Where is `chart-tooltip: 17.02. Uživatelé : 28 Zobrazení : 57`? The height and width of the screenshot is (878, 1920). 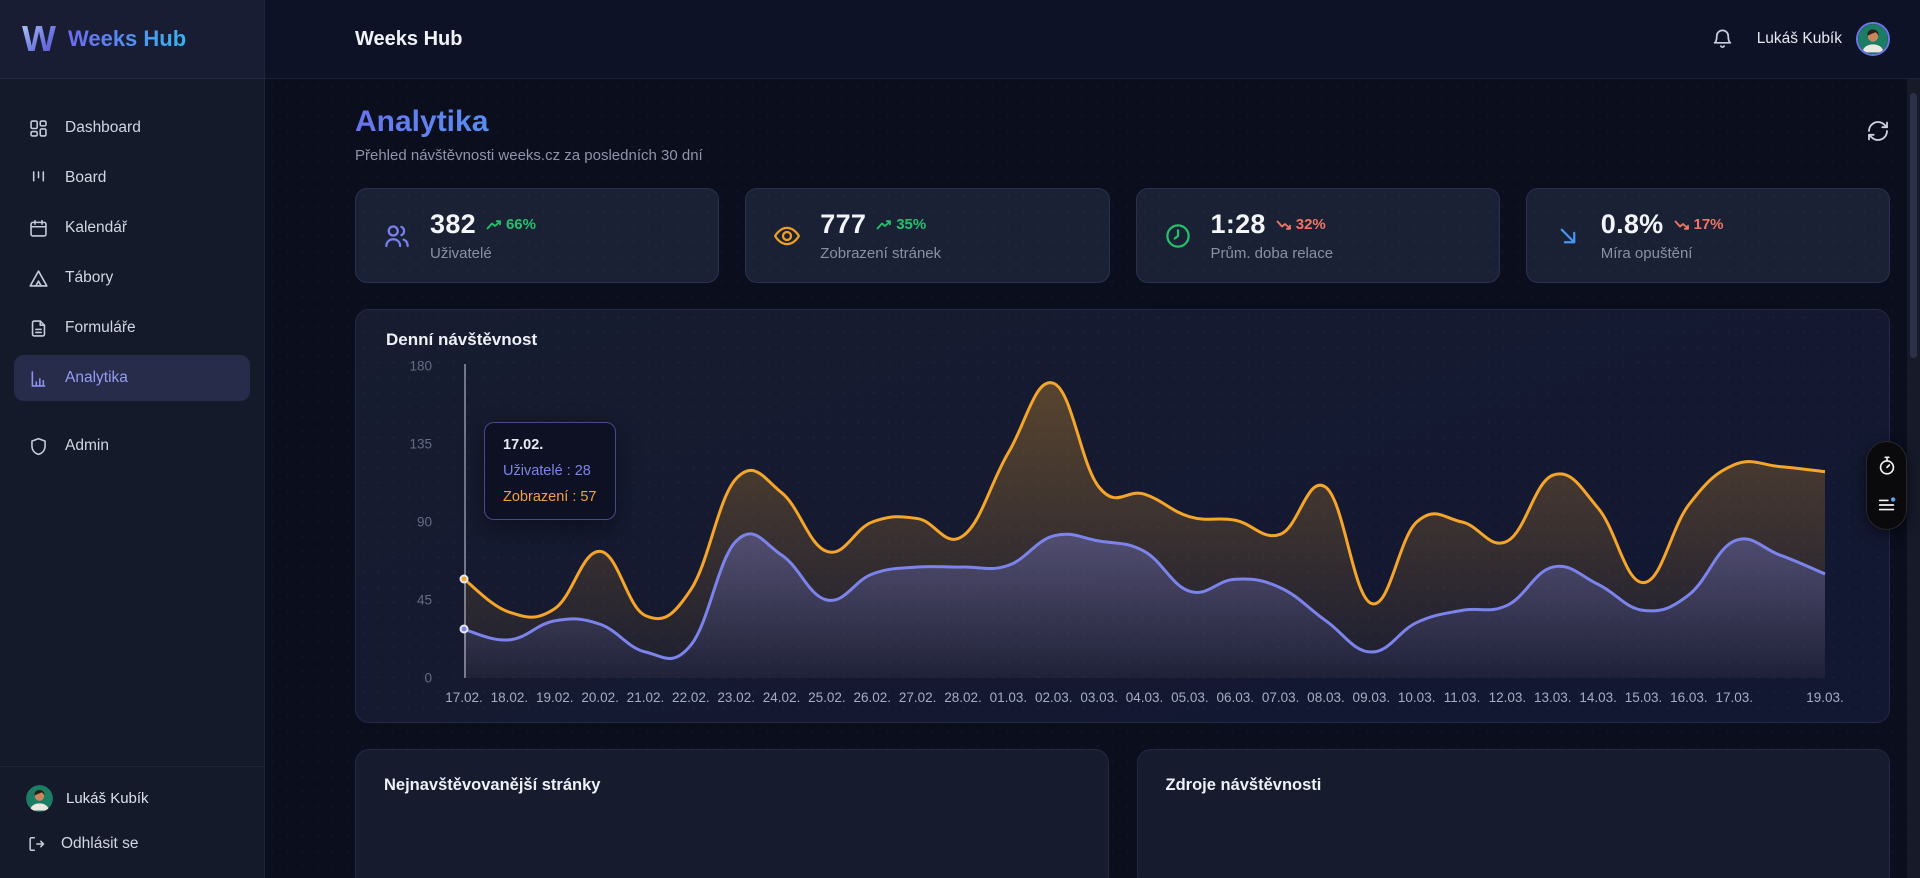
chart-tooltip: 17.02. Uživatelé : 28 Zobrazení : 57 is located at coordinates (550, 471).